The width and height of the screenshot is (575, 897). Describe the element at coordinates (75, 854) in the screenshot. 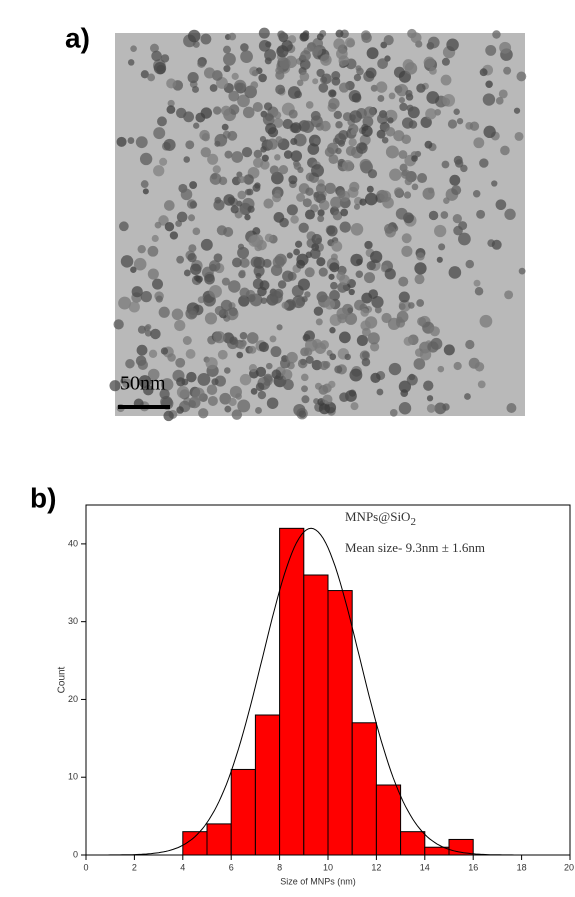

I see `y-tick-label: 0` at that location.